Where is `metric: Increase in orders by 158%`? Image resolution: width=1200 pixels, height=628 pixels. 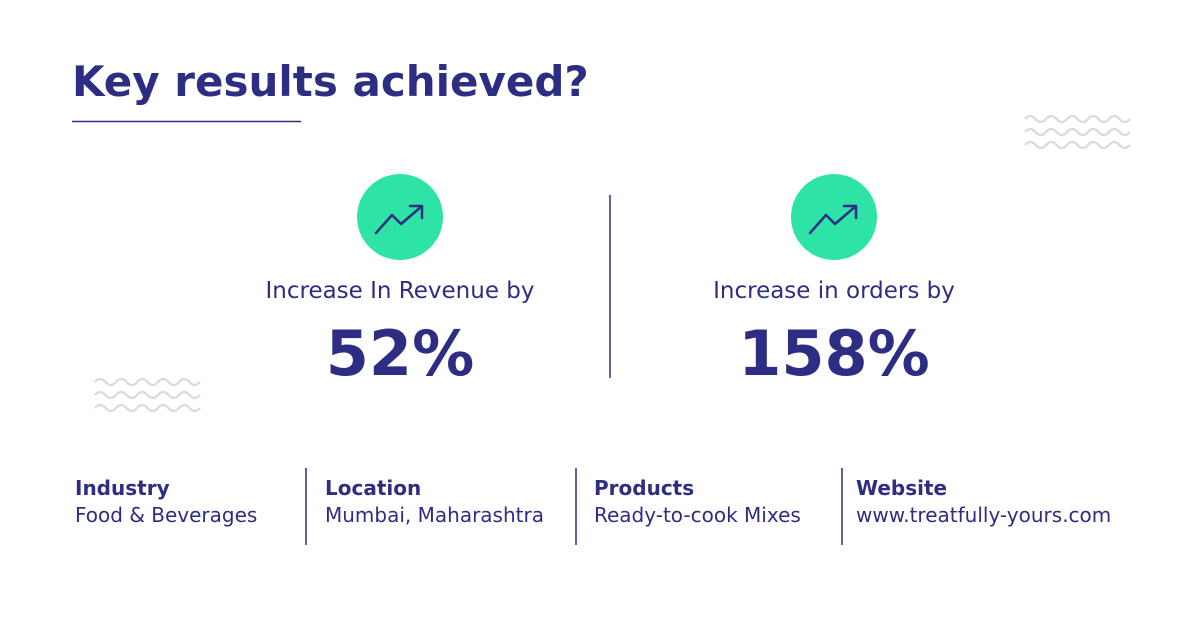 metric: Increase in orders by 158% is located at coordinates (834, 282).